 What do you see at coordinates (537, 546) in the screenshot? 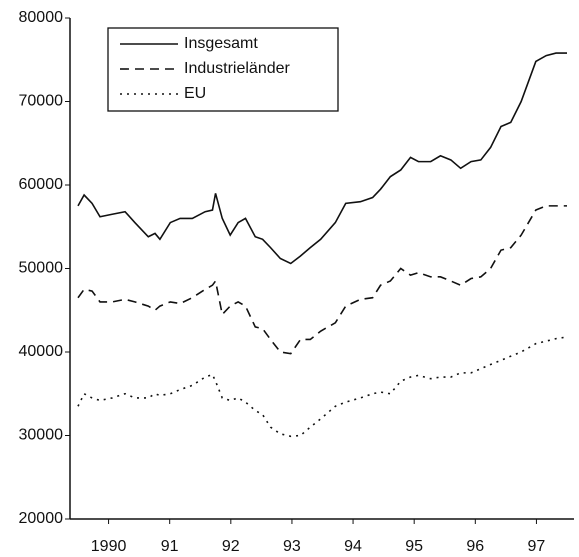
I see `x-tick-label: 97` at bounding box center [537, 546].